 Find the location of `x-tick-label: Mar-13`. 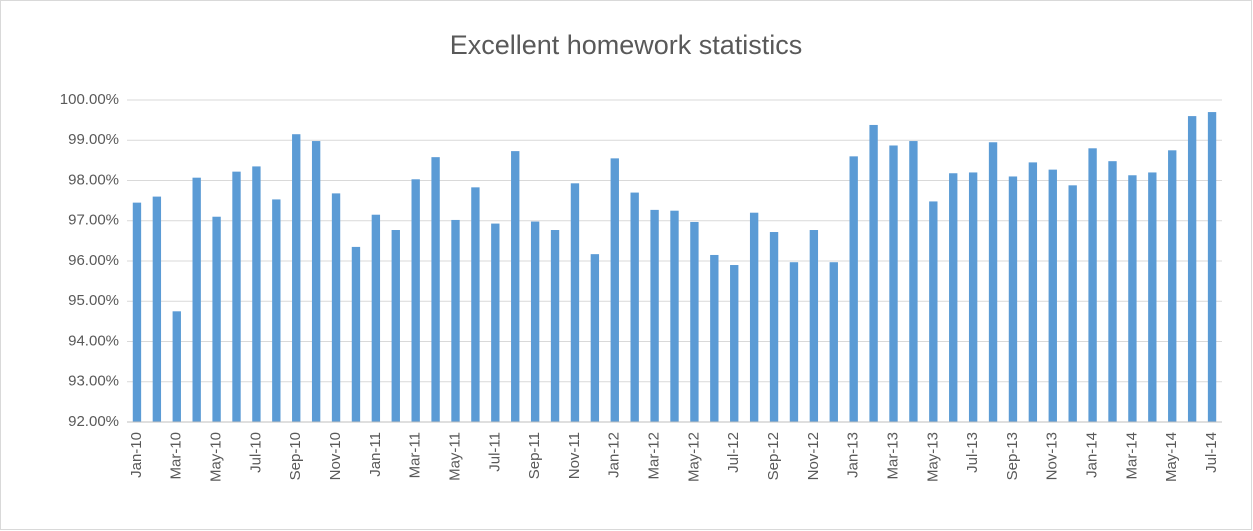

x-tick-label: Mar-13 is located at coordinates (892, 456).